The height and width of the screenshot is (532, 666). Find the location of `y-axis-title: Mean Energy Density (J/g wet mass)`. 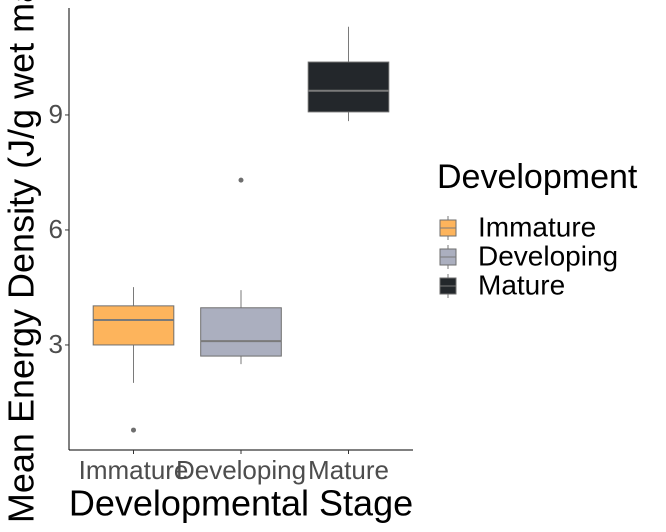

y-axis-title: Mean Energy Density (J/g wet mass) is located at coordinates (21, 261).